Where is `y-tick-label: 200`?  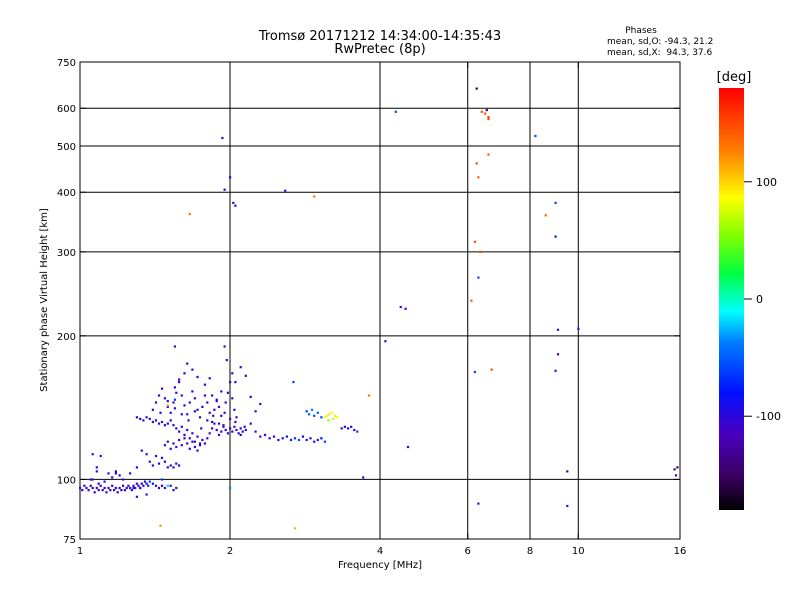 y-tick-label: 200 is located at coordinates (66, 337).